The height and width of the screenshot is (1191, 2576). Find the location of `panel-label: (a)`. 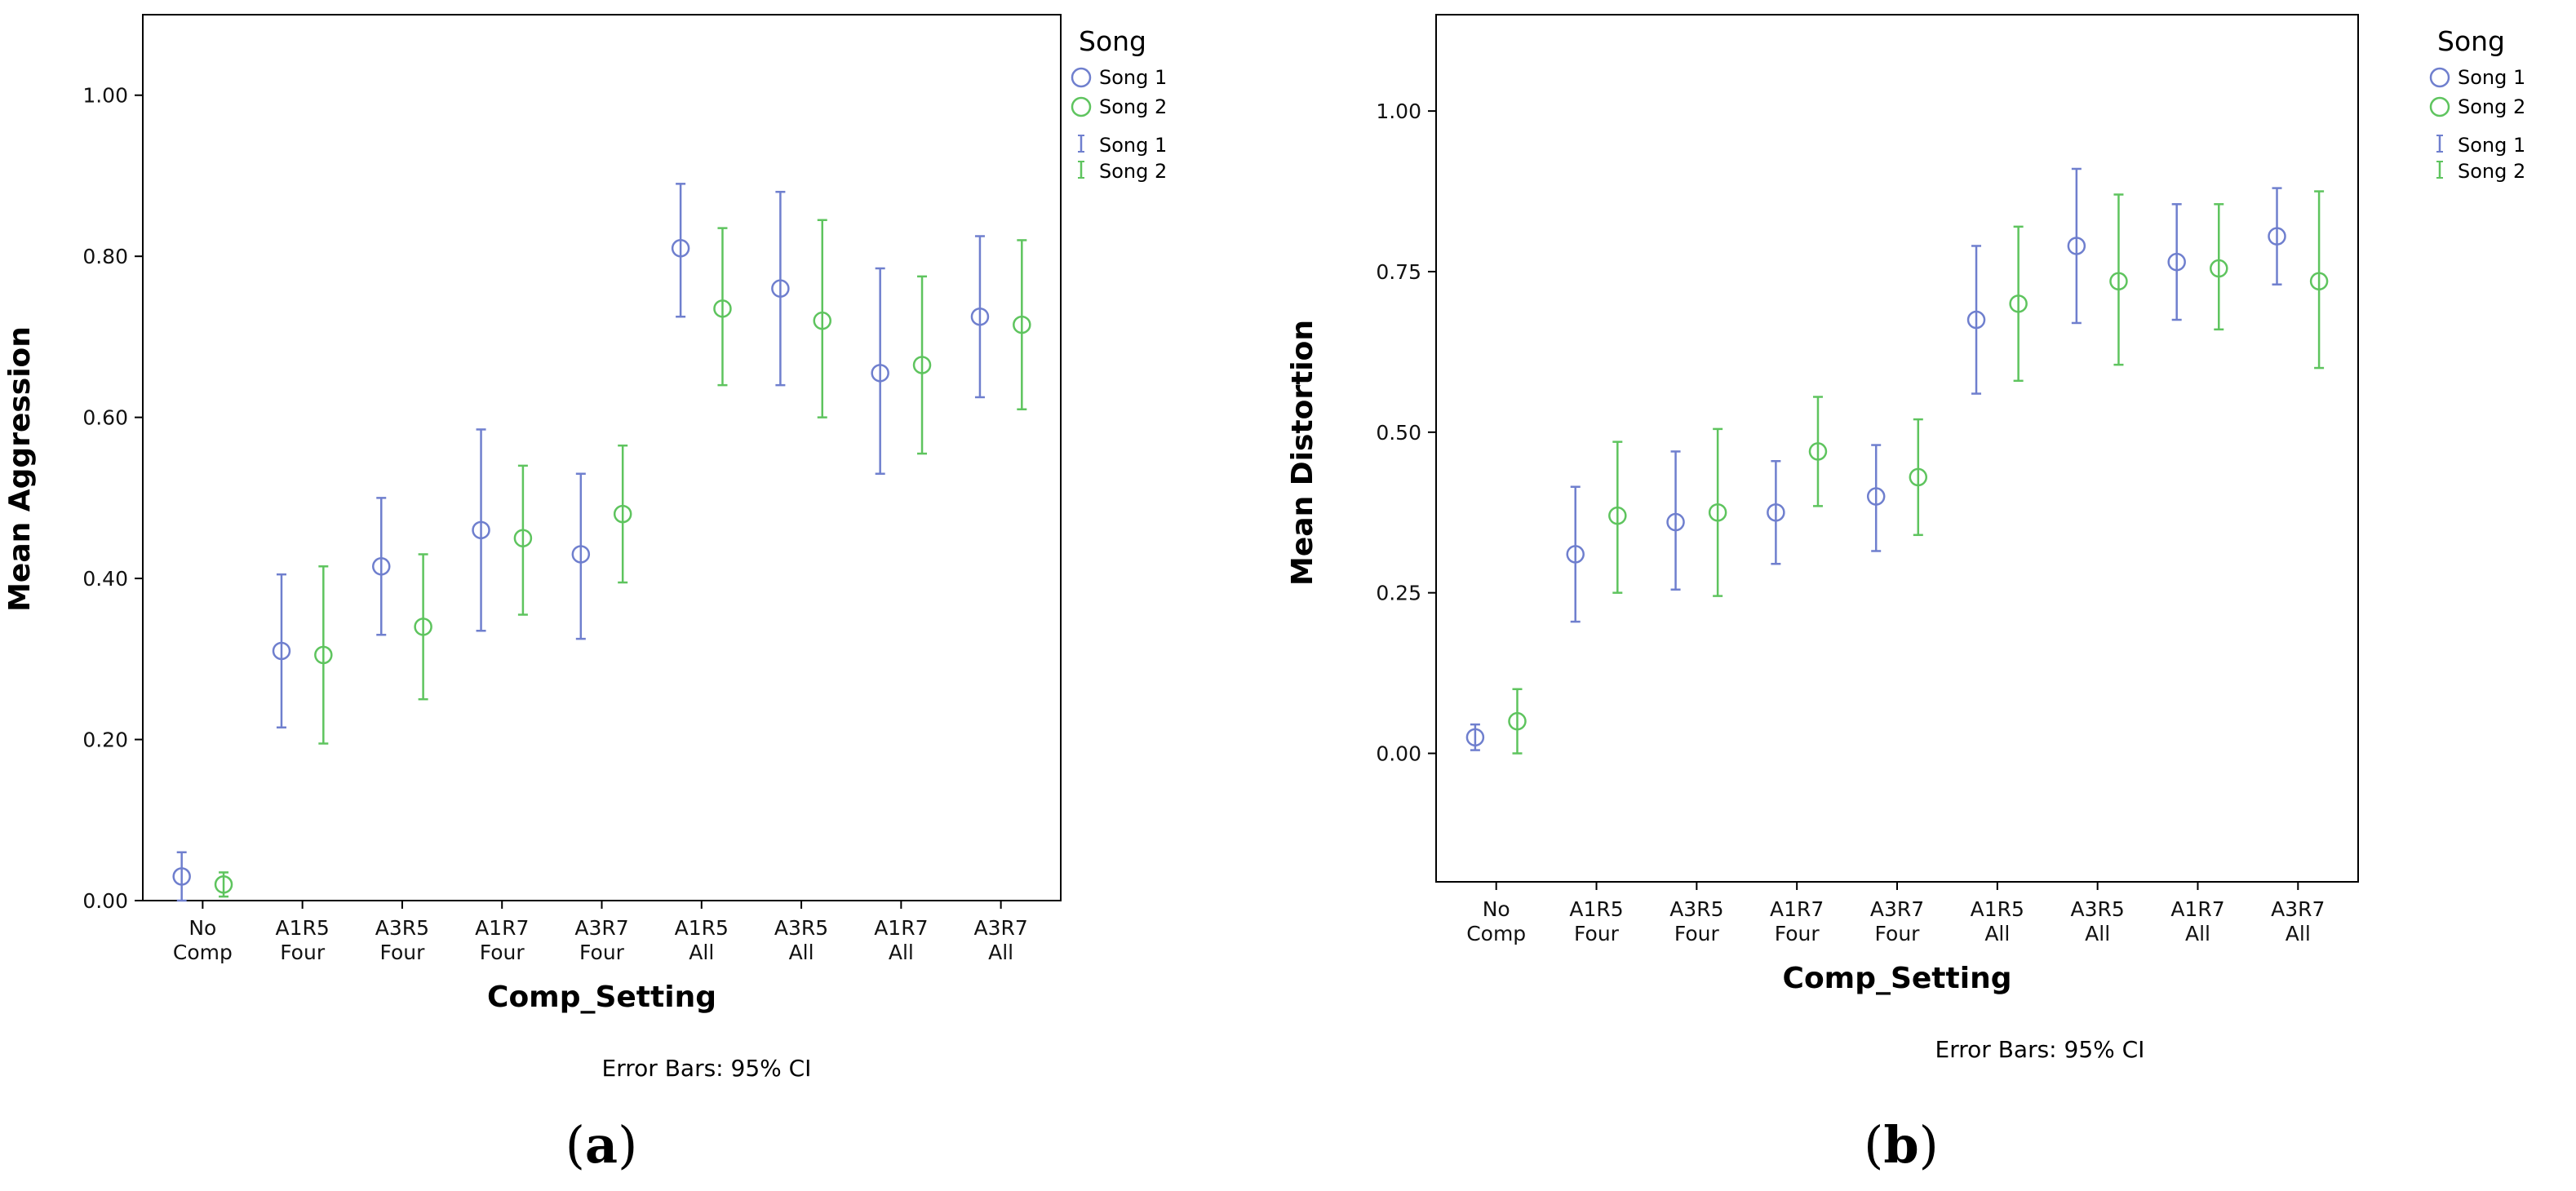

panel-label: (a) is located at coordinates (601, 1145).